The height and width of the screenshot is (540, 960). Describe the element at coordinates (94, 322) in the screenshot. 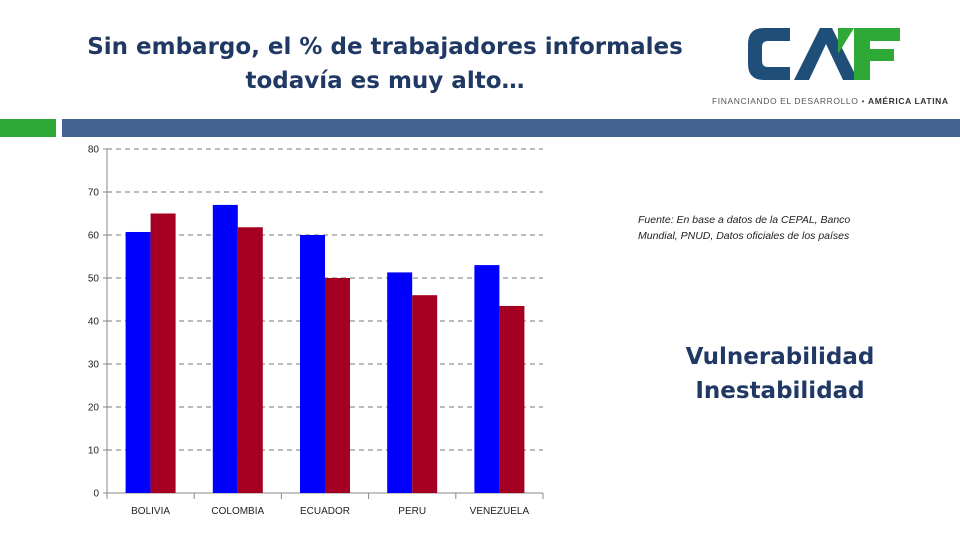

I see `y-tick-label: 40` at that location.